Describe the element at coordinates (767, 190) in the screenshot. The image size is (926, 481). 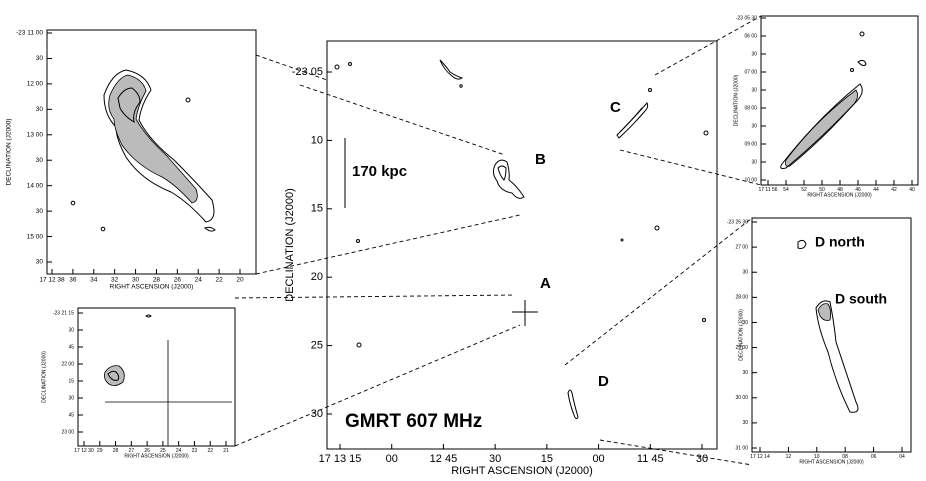
I see `x-tick-label: 17 11 56` at that location.